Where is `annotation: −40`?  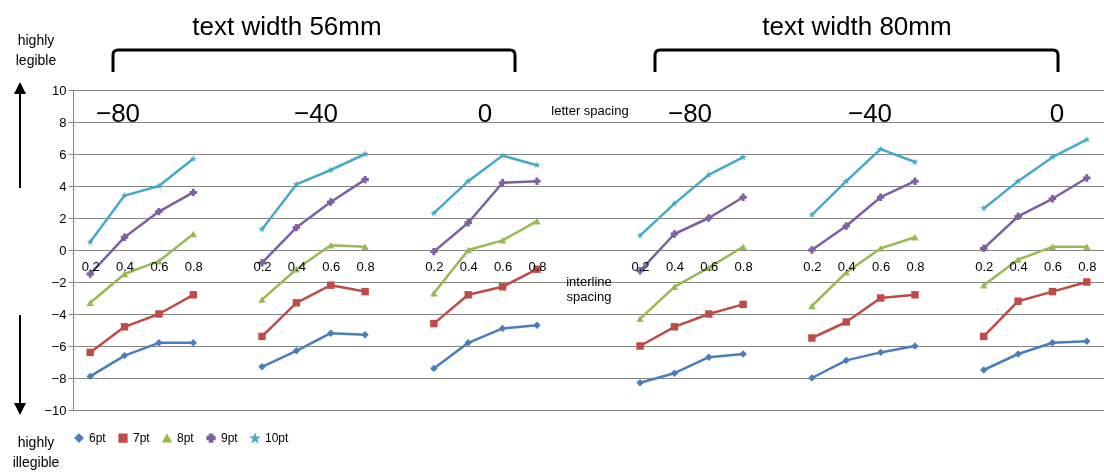 annotation: −40 is located at coordinates (316, 113).